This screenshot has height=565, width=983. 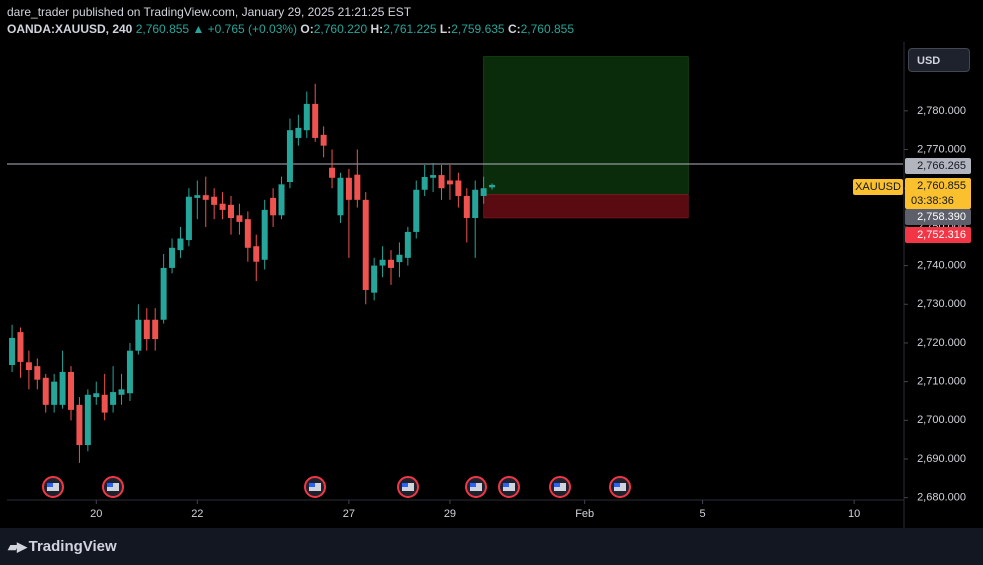 What do you see at coordinates (72, 546) in the screenshot?
I see `brand-name: TradingView` at bounding box center [72, 546].